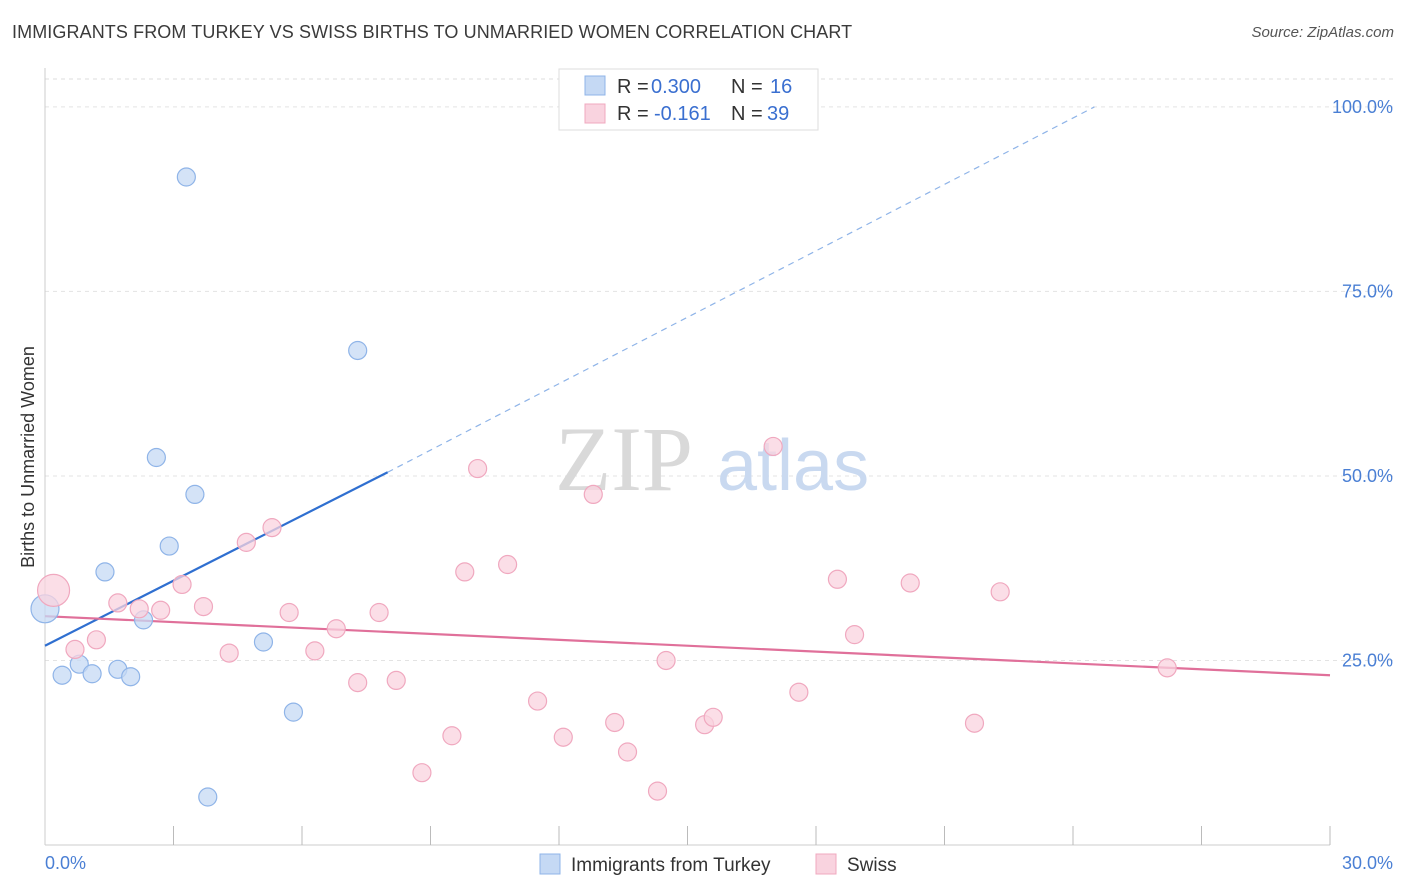  Describe the element at coordinates (1367, 476) in the screenshot. I see `y-tick-label-1: 50.0%` at that location.